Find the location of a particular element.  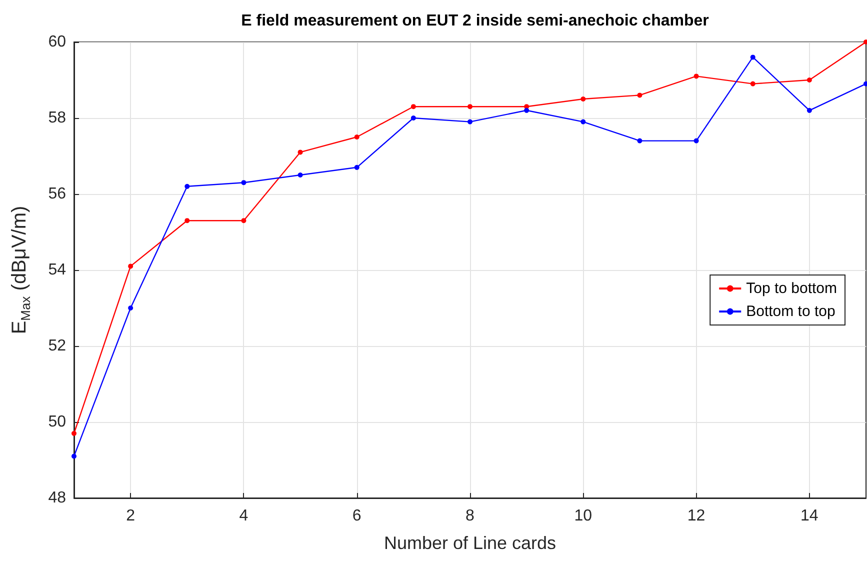

x-tick-label: 4 is located at coordinates (243, 516).